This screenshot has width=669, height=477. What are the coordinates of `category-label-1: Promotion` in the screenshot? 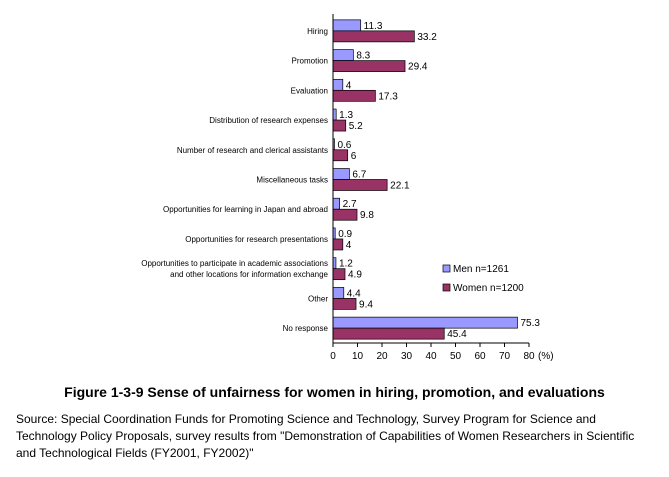 It's located at (310, 61).